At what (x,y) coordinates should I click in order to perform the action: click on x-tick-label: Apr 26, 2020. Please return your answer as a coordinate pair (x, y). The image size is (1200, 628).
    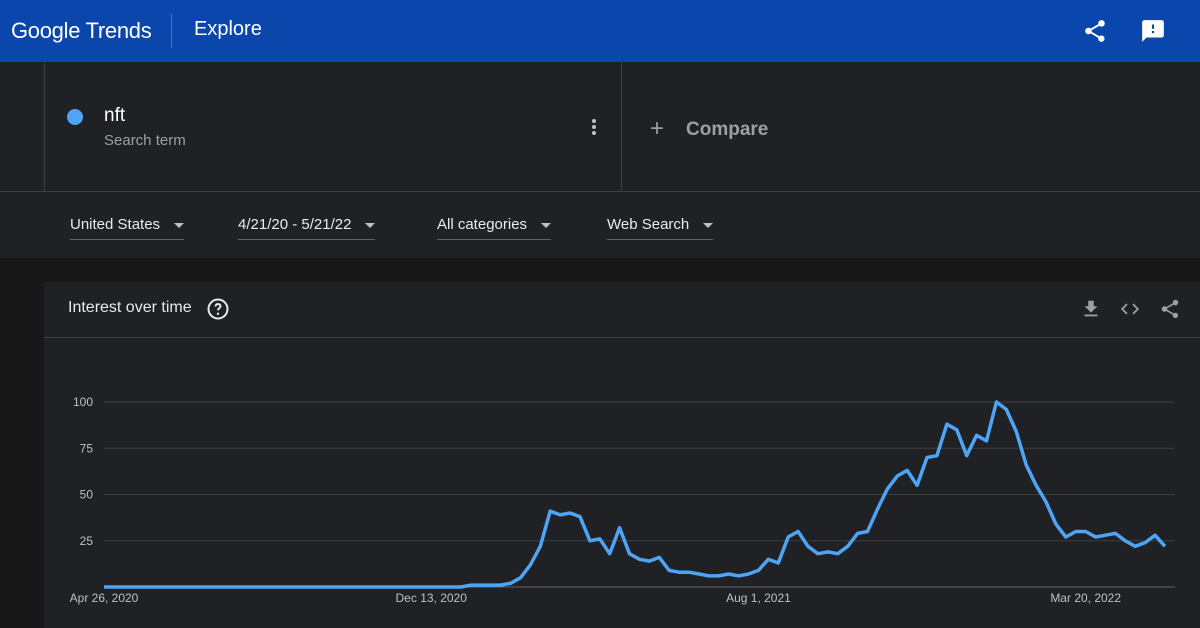
    Looking at the image, I should click on (104, 598).